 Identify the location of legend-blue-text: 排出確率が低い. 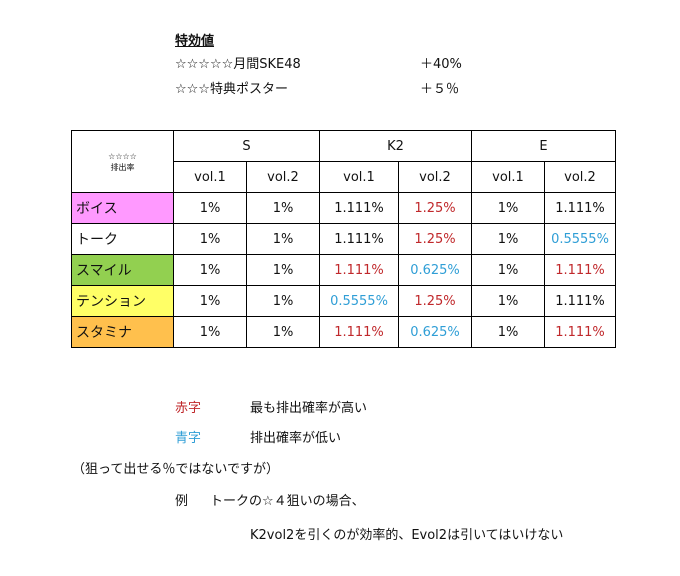
(296, 438).